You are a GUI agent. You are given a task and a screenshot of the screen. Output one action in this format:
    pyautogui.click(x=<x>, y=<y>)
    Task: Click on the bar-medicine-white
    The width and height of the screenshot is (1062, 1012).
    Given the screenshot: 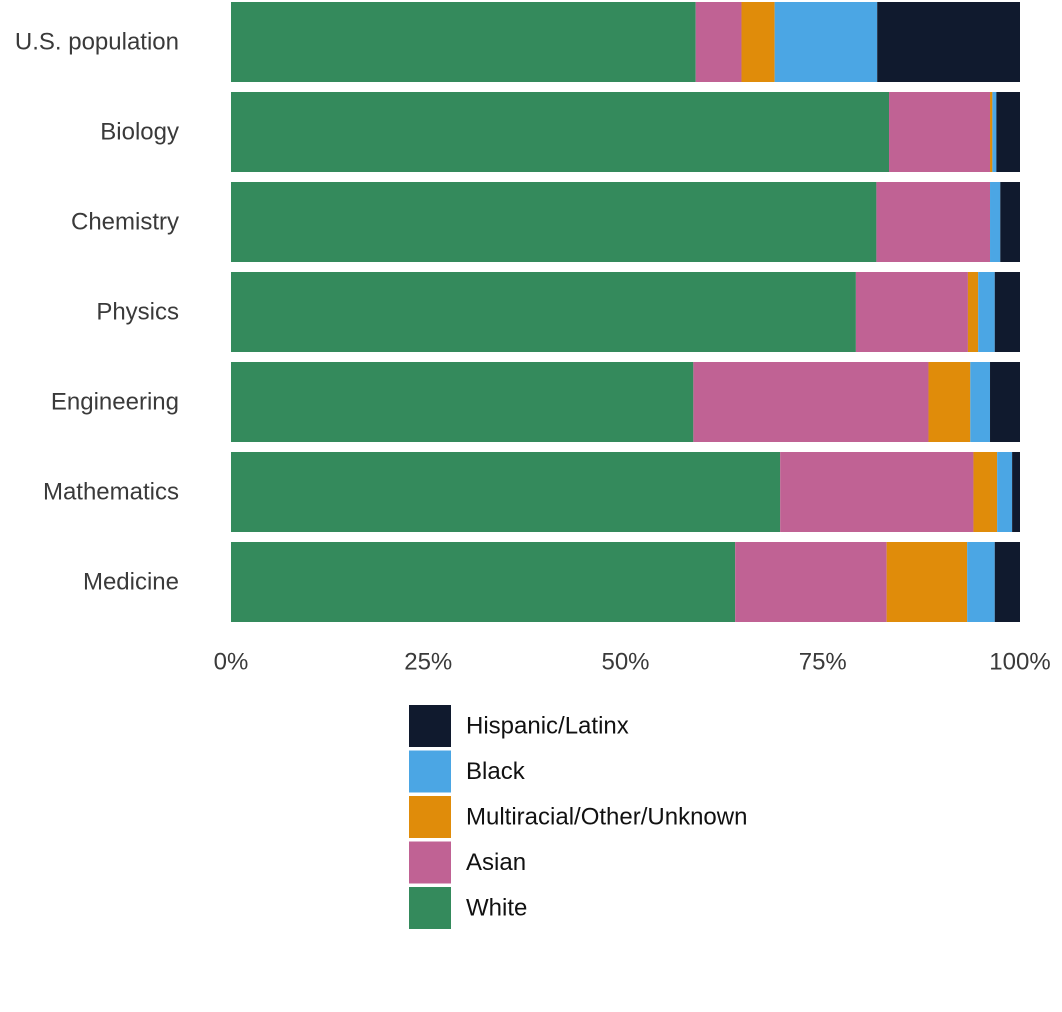 What is the action you would take?
    pyautogui.click(x=483, y=582)
    